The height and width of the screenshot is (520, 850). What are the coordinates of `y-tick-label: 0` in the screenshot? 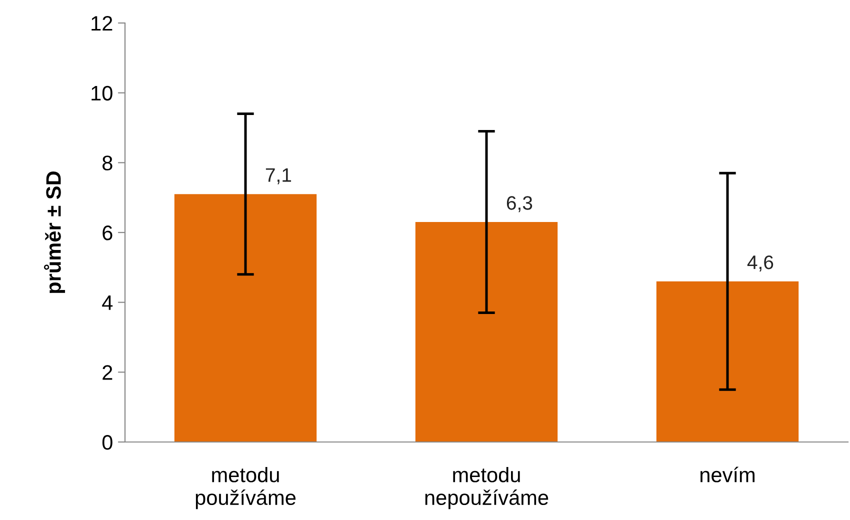 It's located at (107, 442).